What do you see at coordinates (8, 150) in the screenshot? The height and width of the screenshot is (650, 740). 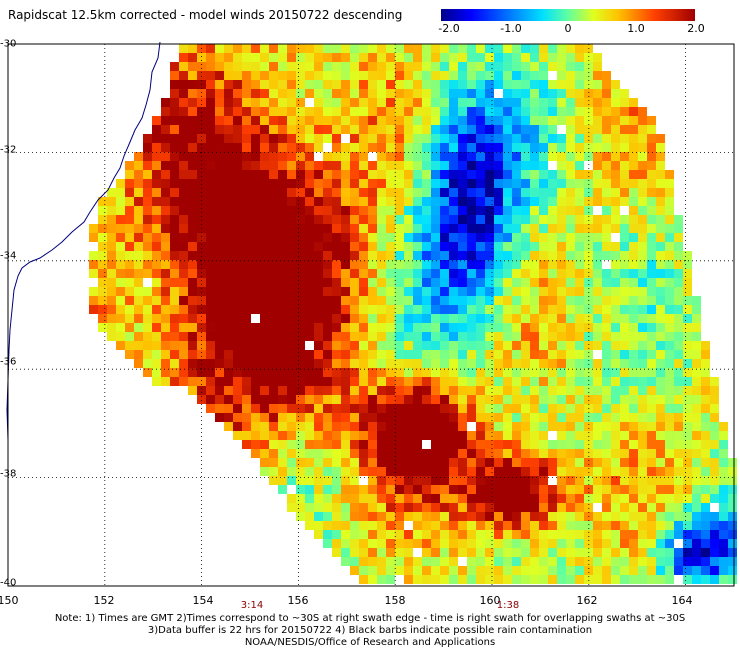 I see `lat-label-32: -32` at bounding box center [8, 150].